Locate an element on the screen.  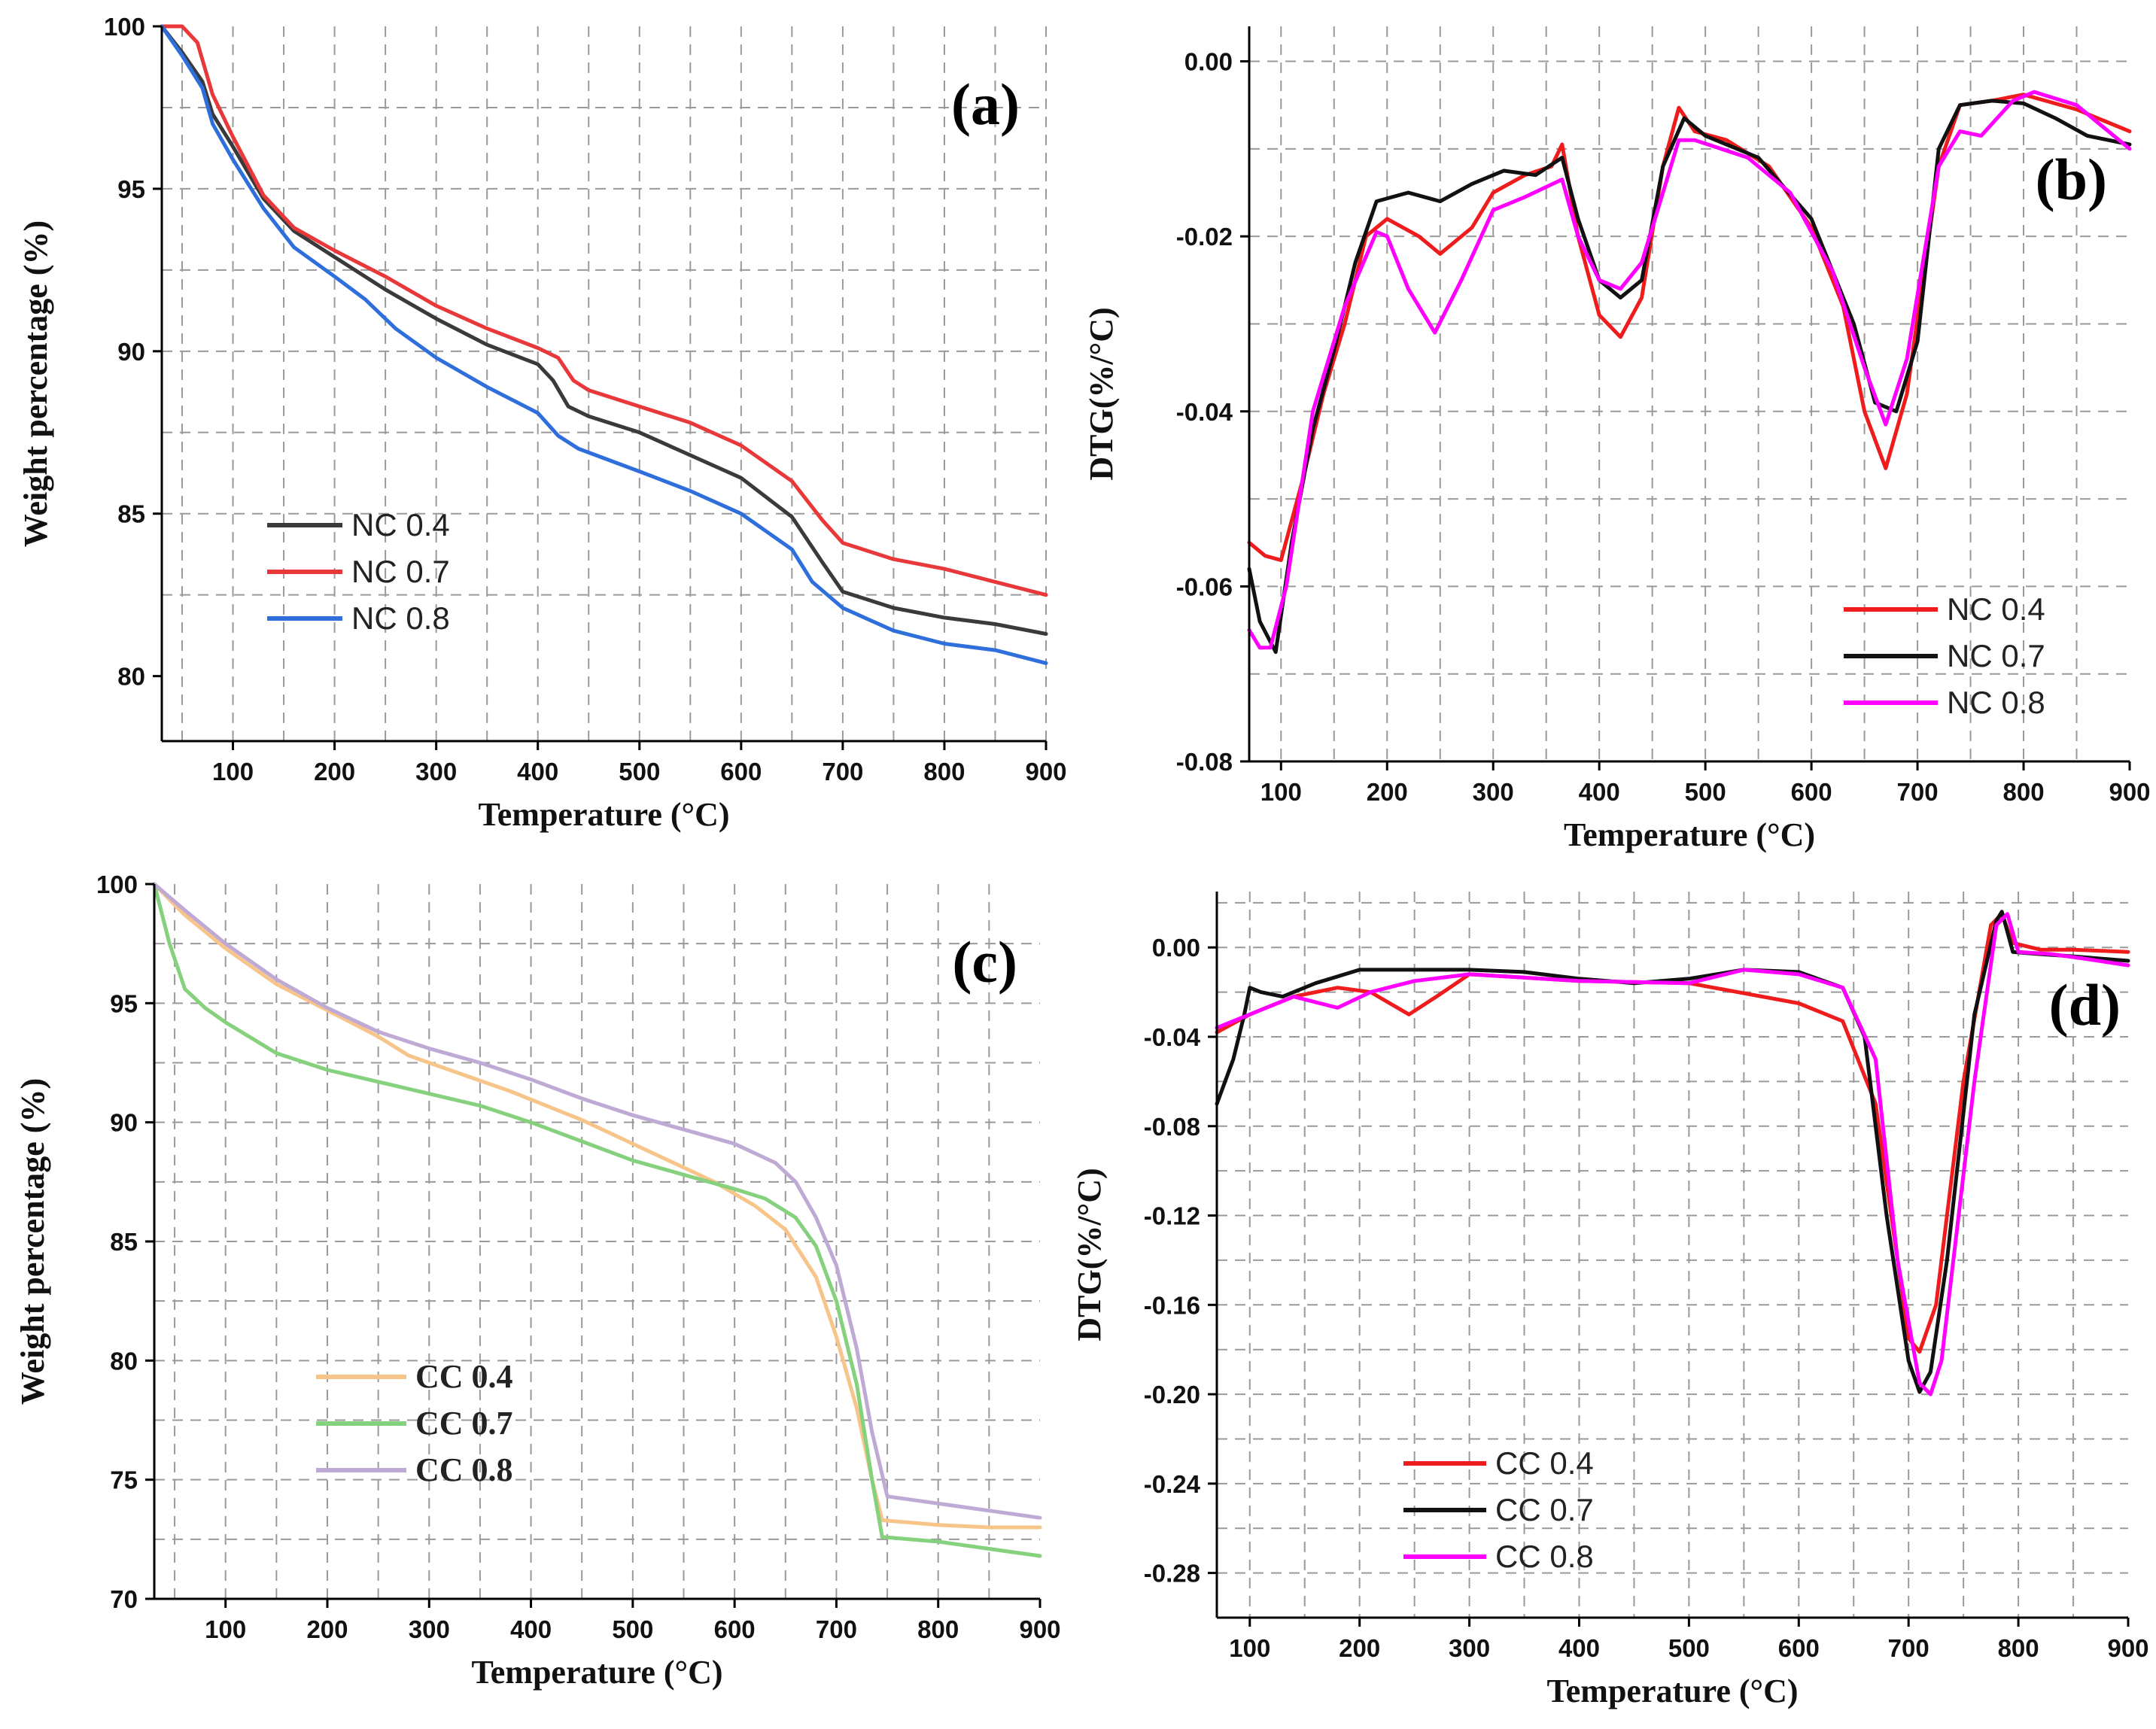
y-tick-label: -0.28 is located at coordinates (1172, 1574).